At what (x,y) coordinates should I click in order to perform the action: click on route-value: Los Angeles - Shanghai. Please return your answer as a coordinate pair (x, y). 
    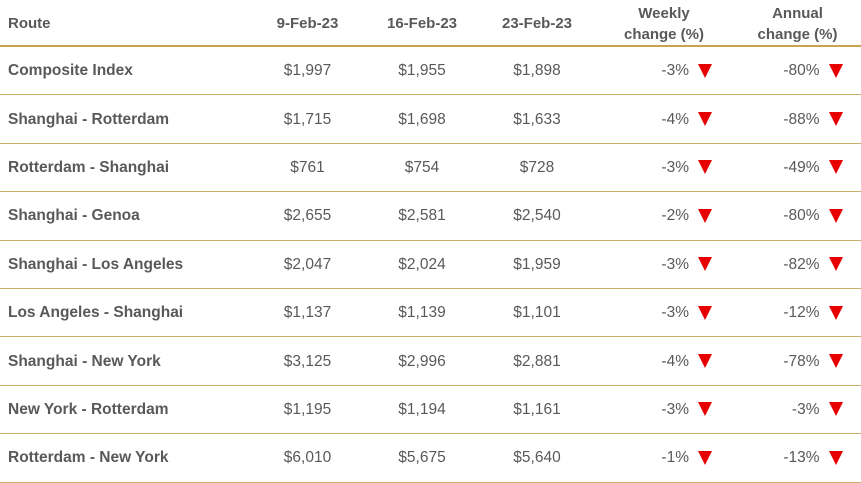
    Looking at the image, I should click on (96, 313).